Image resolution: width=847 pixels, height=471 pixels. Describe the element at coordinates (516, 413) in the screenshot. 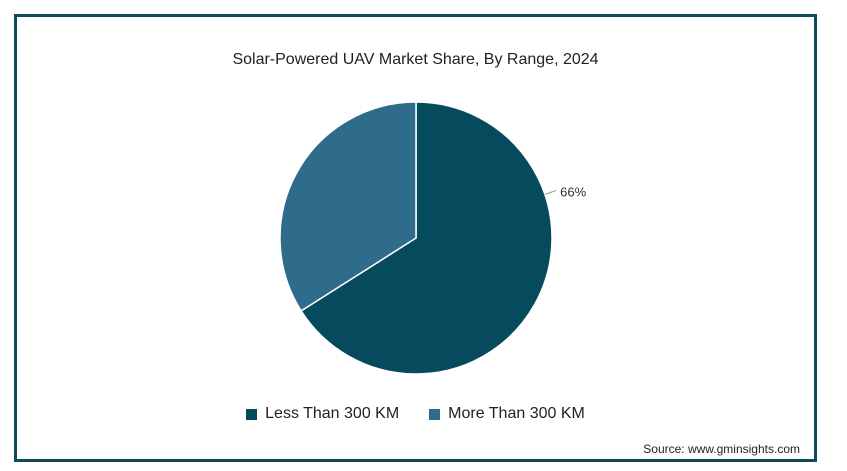

I see `legend-label: More Than 300 KM` at that location.